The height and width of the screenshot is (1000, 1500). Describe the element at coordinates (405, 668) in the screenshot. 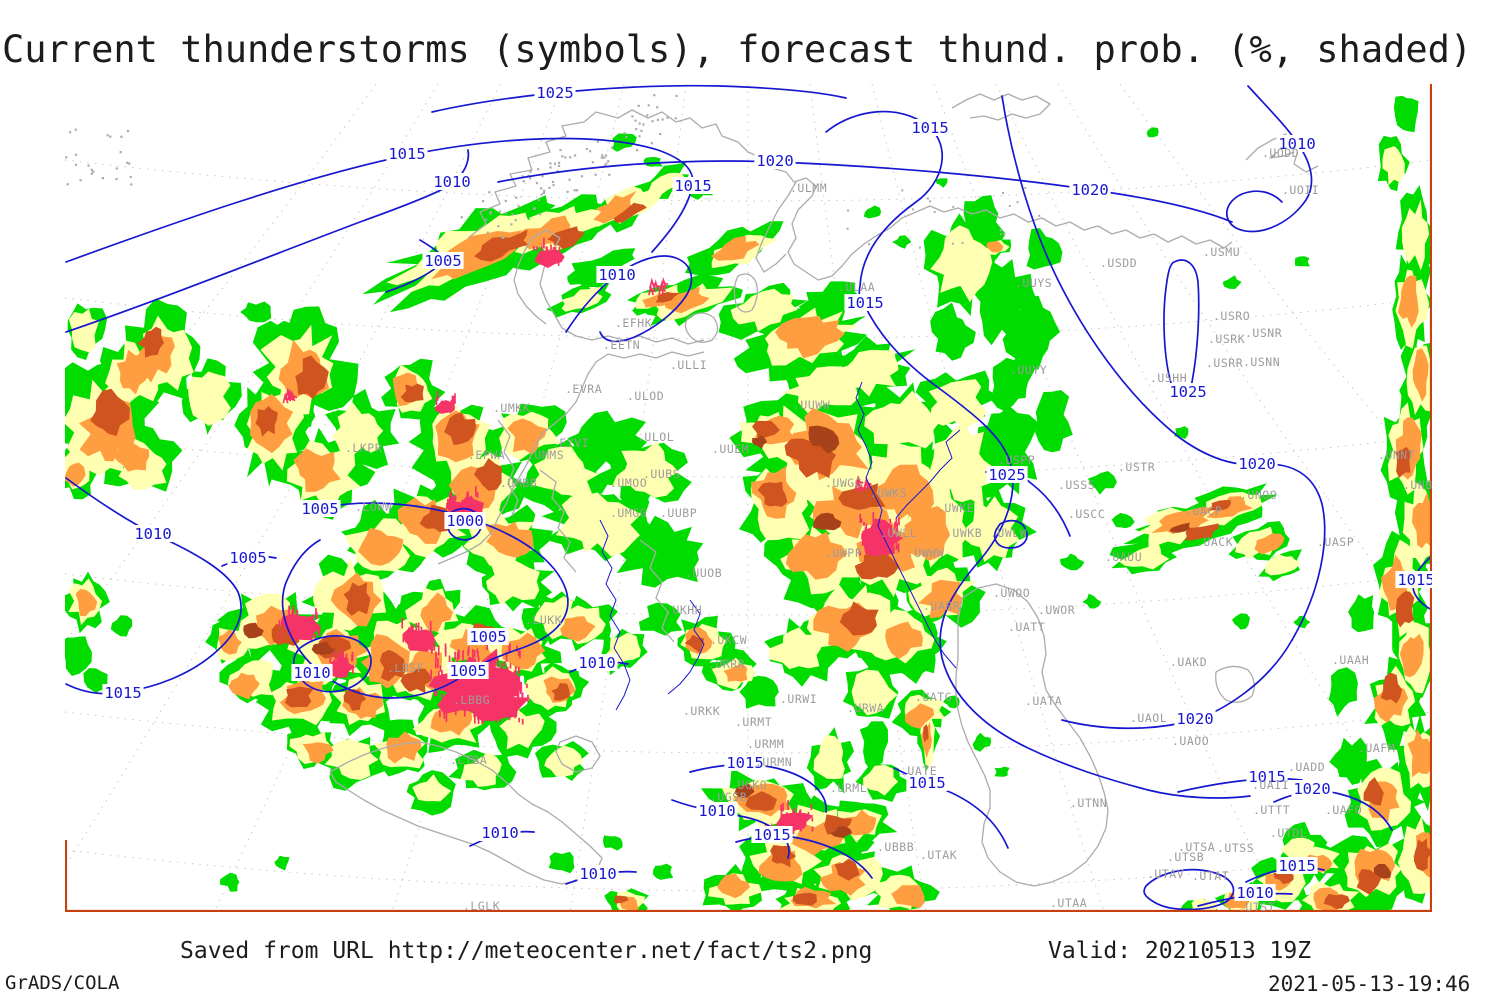

I see `station-label: .LBSF` at that location.